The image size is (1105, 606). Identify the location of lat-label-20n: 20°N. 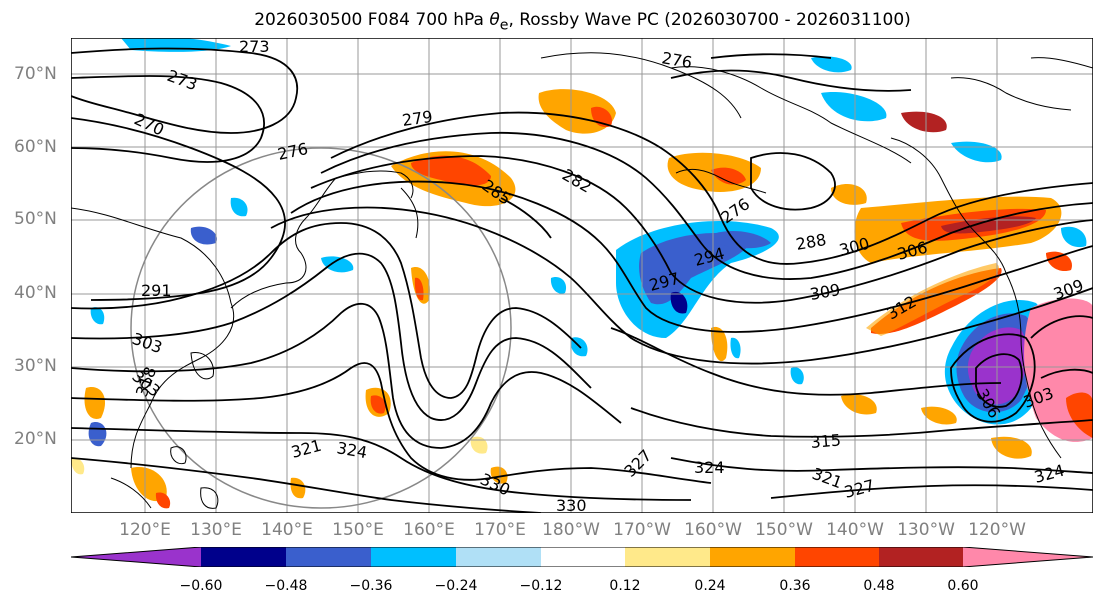
(35, 439).